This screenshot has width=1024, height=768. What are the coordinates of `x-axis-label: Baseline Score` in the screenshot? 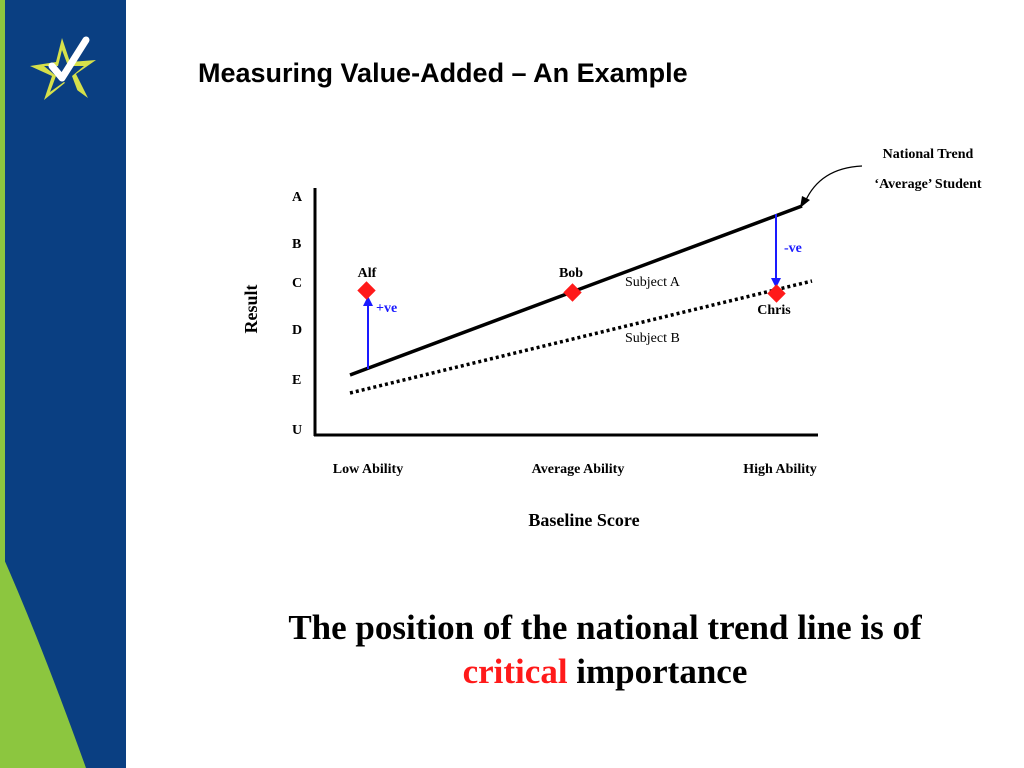 It's located at (583, 520).